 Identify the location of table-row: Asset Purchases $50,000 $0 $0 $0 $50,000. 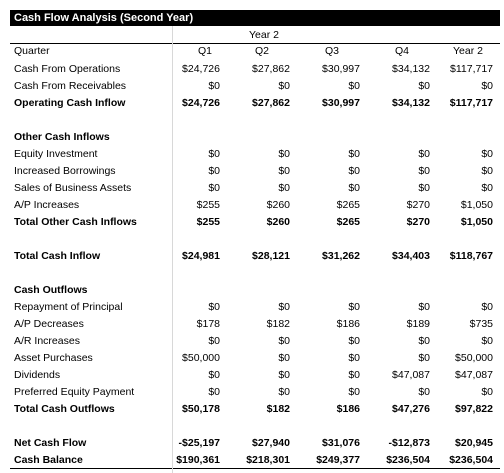
(252, 360).